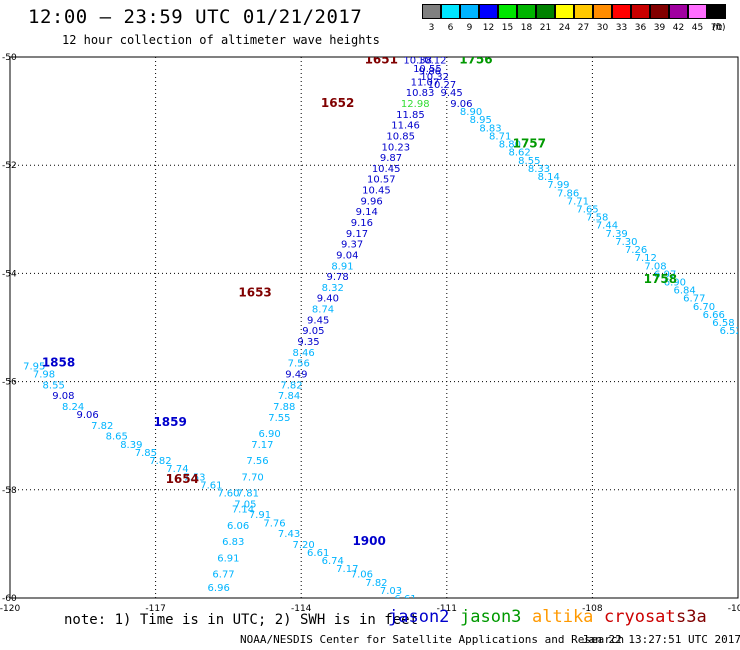 This screenshot has height=650, width=740. Describe the element at coordinates (362, 575) in the screenshot. I see `swh-point: 7.06` at that location.